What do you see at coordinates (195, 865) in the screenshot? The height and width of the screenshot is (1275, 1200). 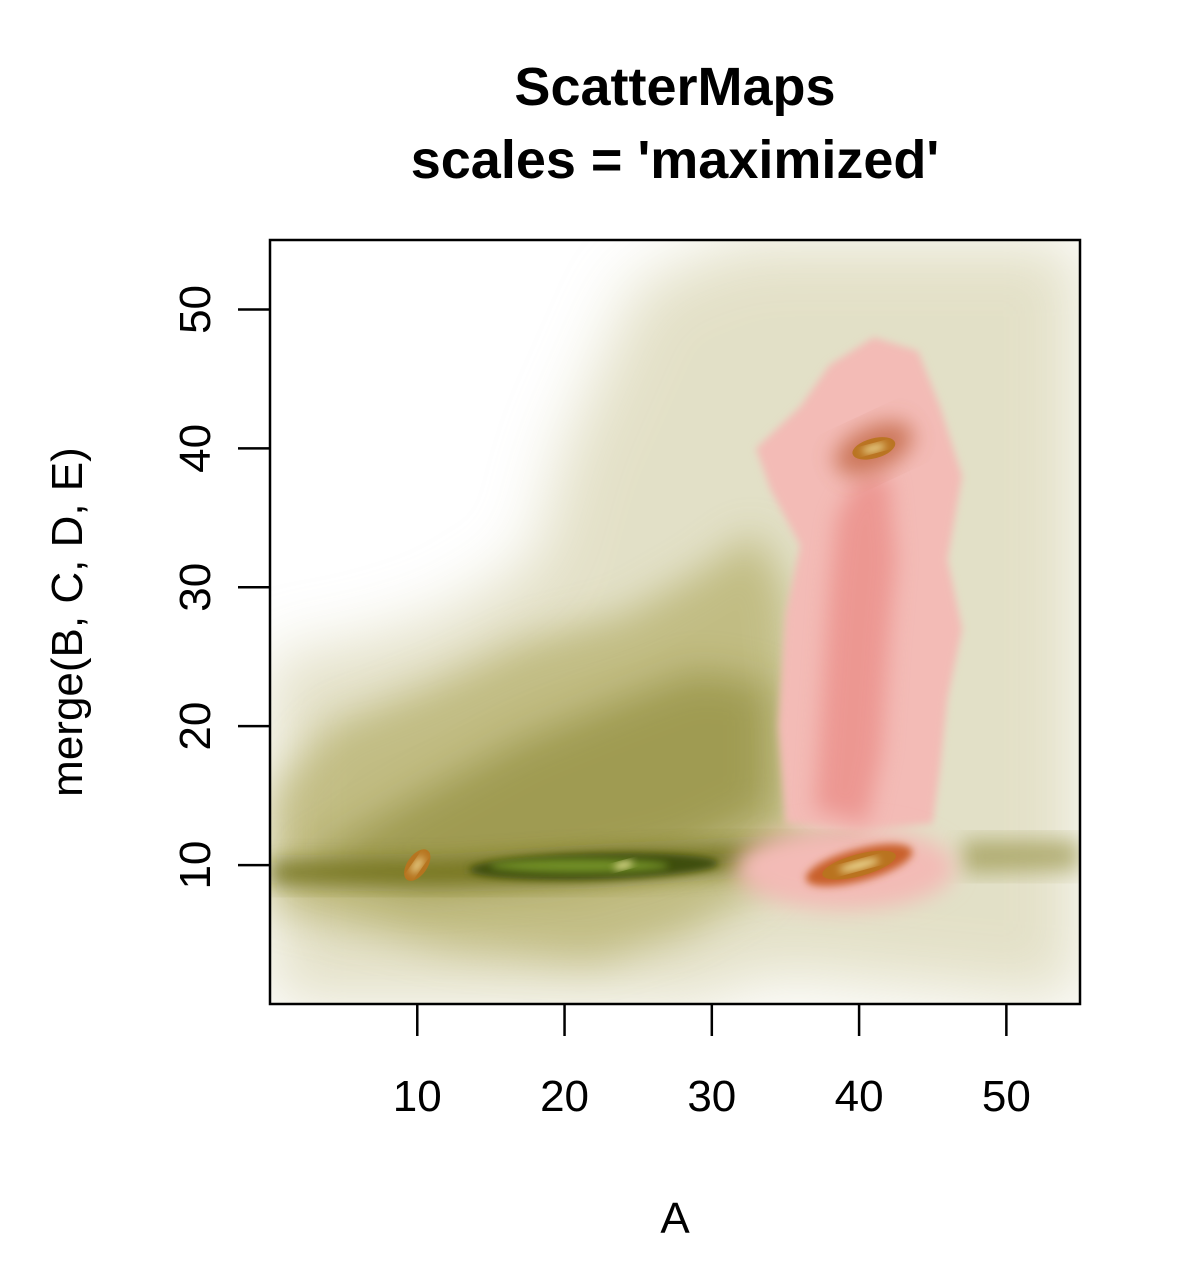 I see `y-tick-label: 10` at bounding box center [195, 865].